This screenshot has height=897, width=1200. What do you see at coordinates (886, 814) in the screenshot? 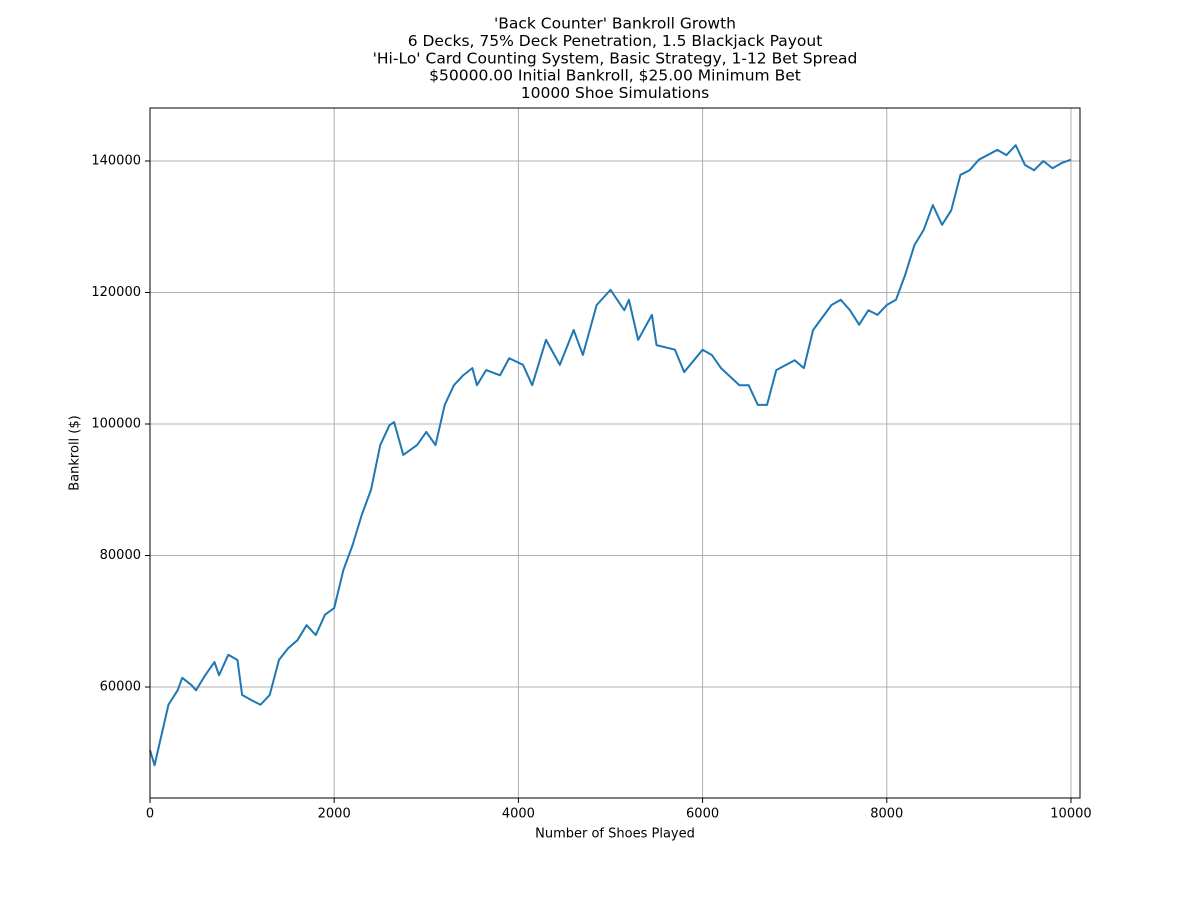
I see `x-tick-label: 8000` at bounding box center [886, 814].